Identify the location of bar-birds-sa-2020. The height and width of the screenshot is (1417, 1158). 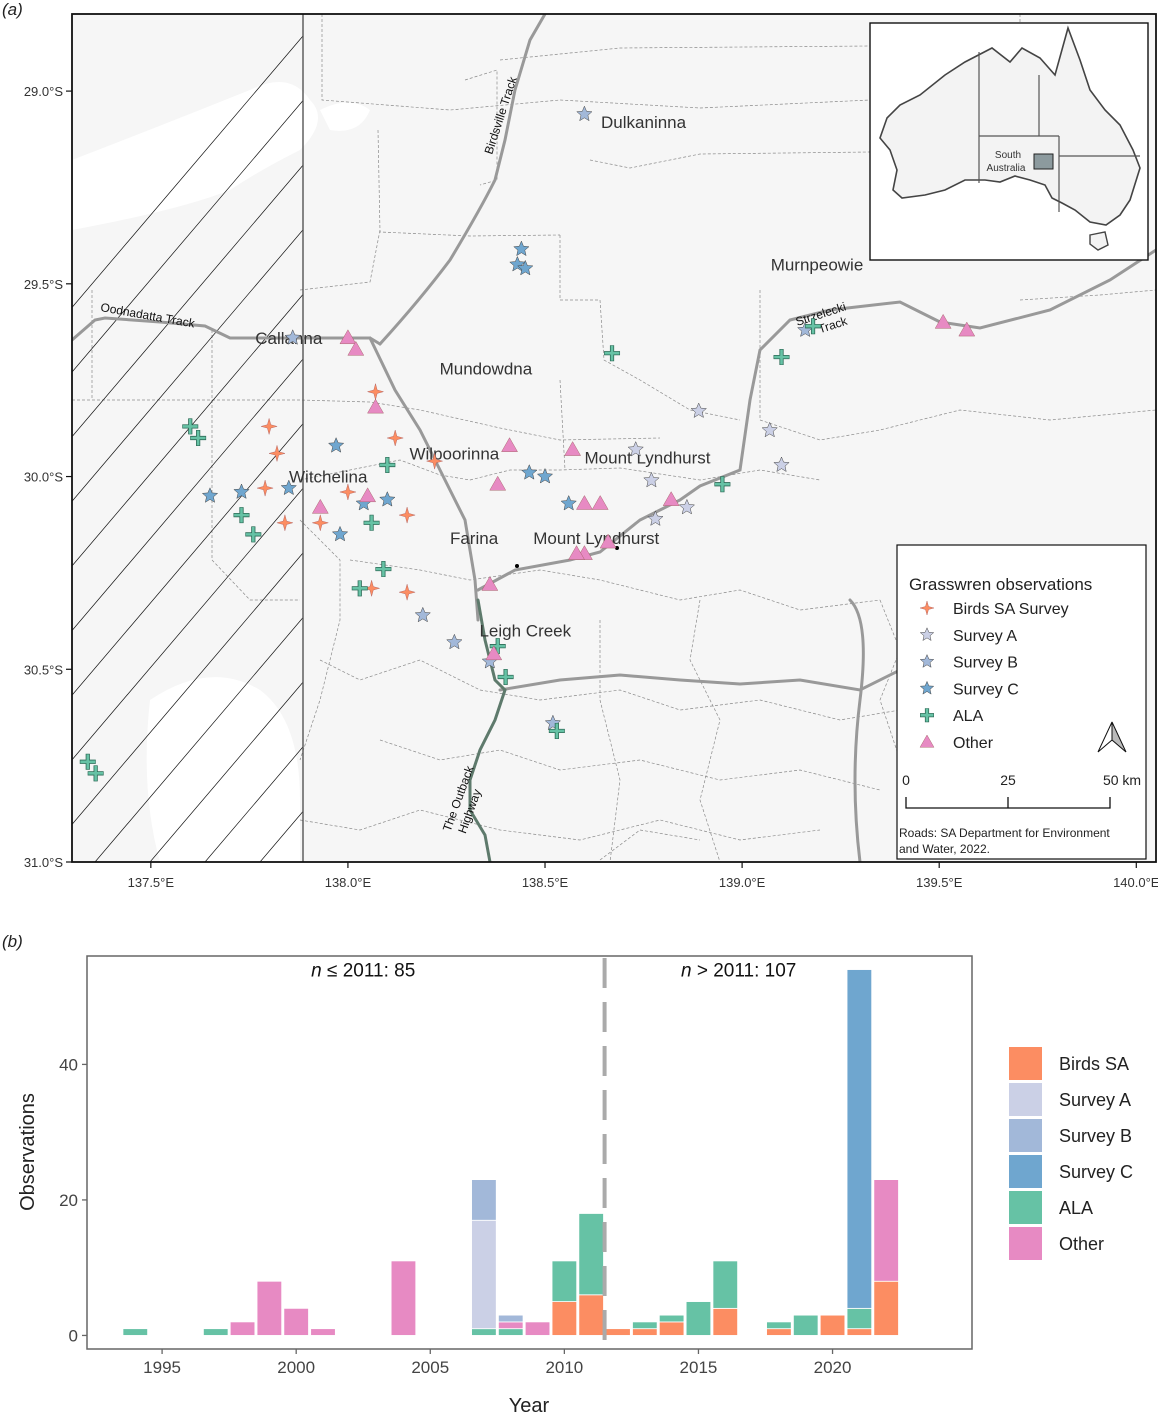
(832, 1325).